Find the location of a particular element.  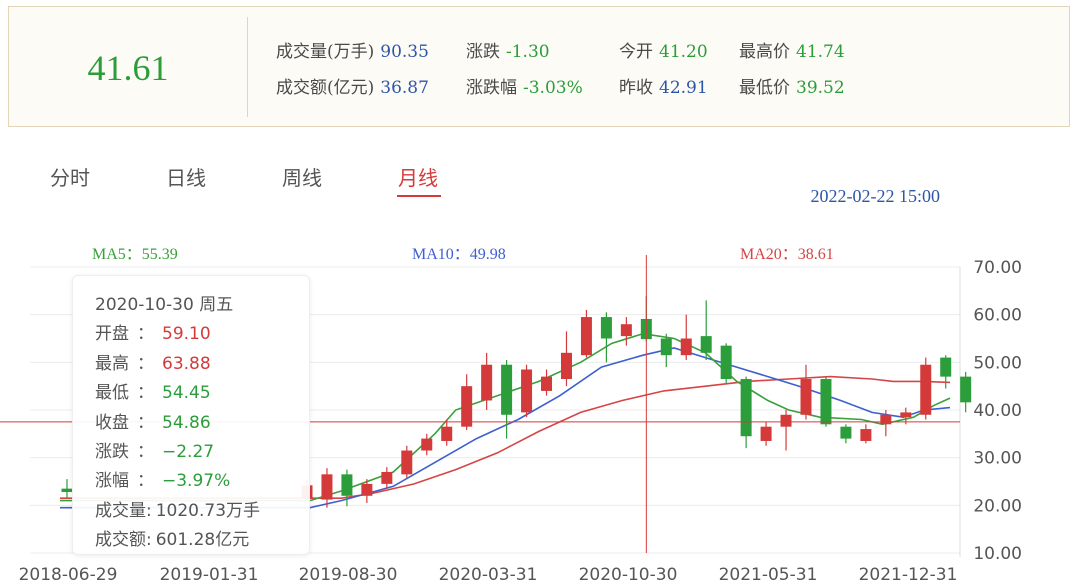

tooltip-row-value: 59.10 is located at coordinates (186, 334).